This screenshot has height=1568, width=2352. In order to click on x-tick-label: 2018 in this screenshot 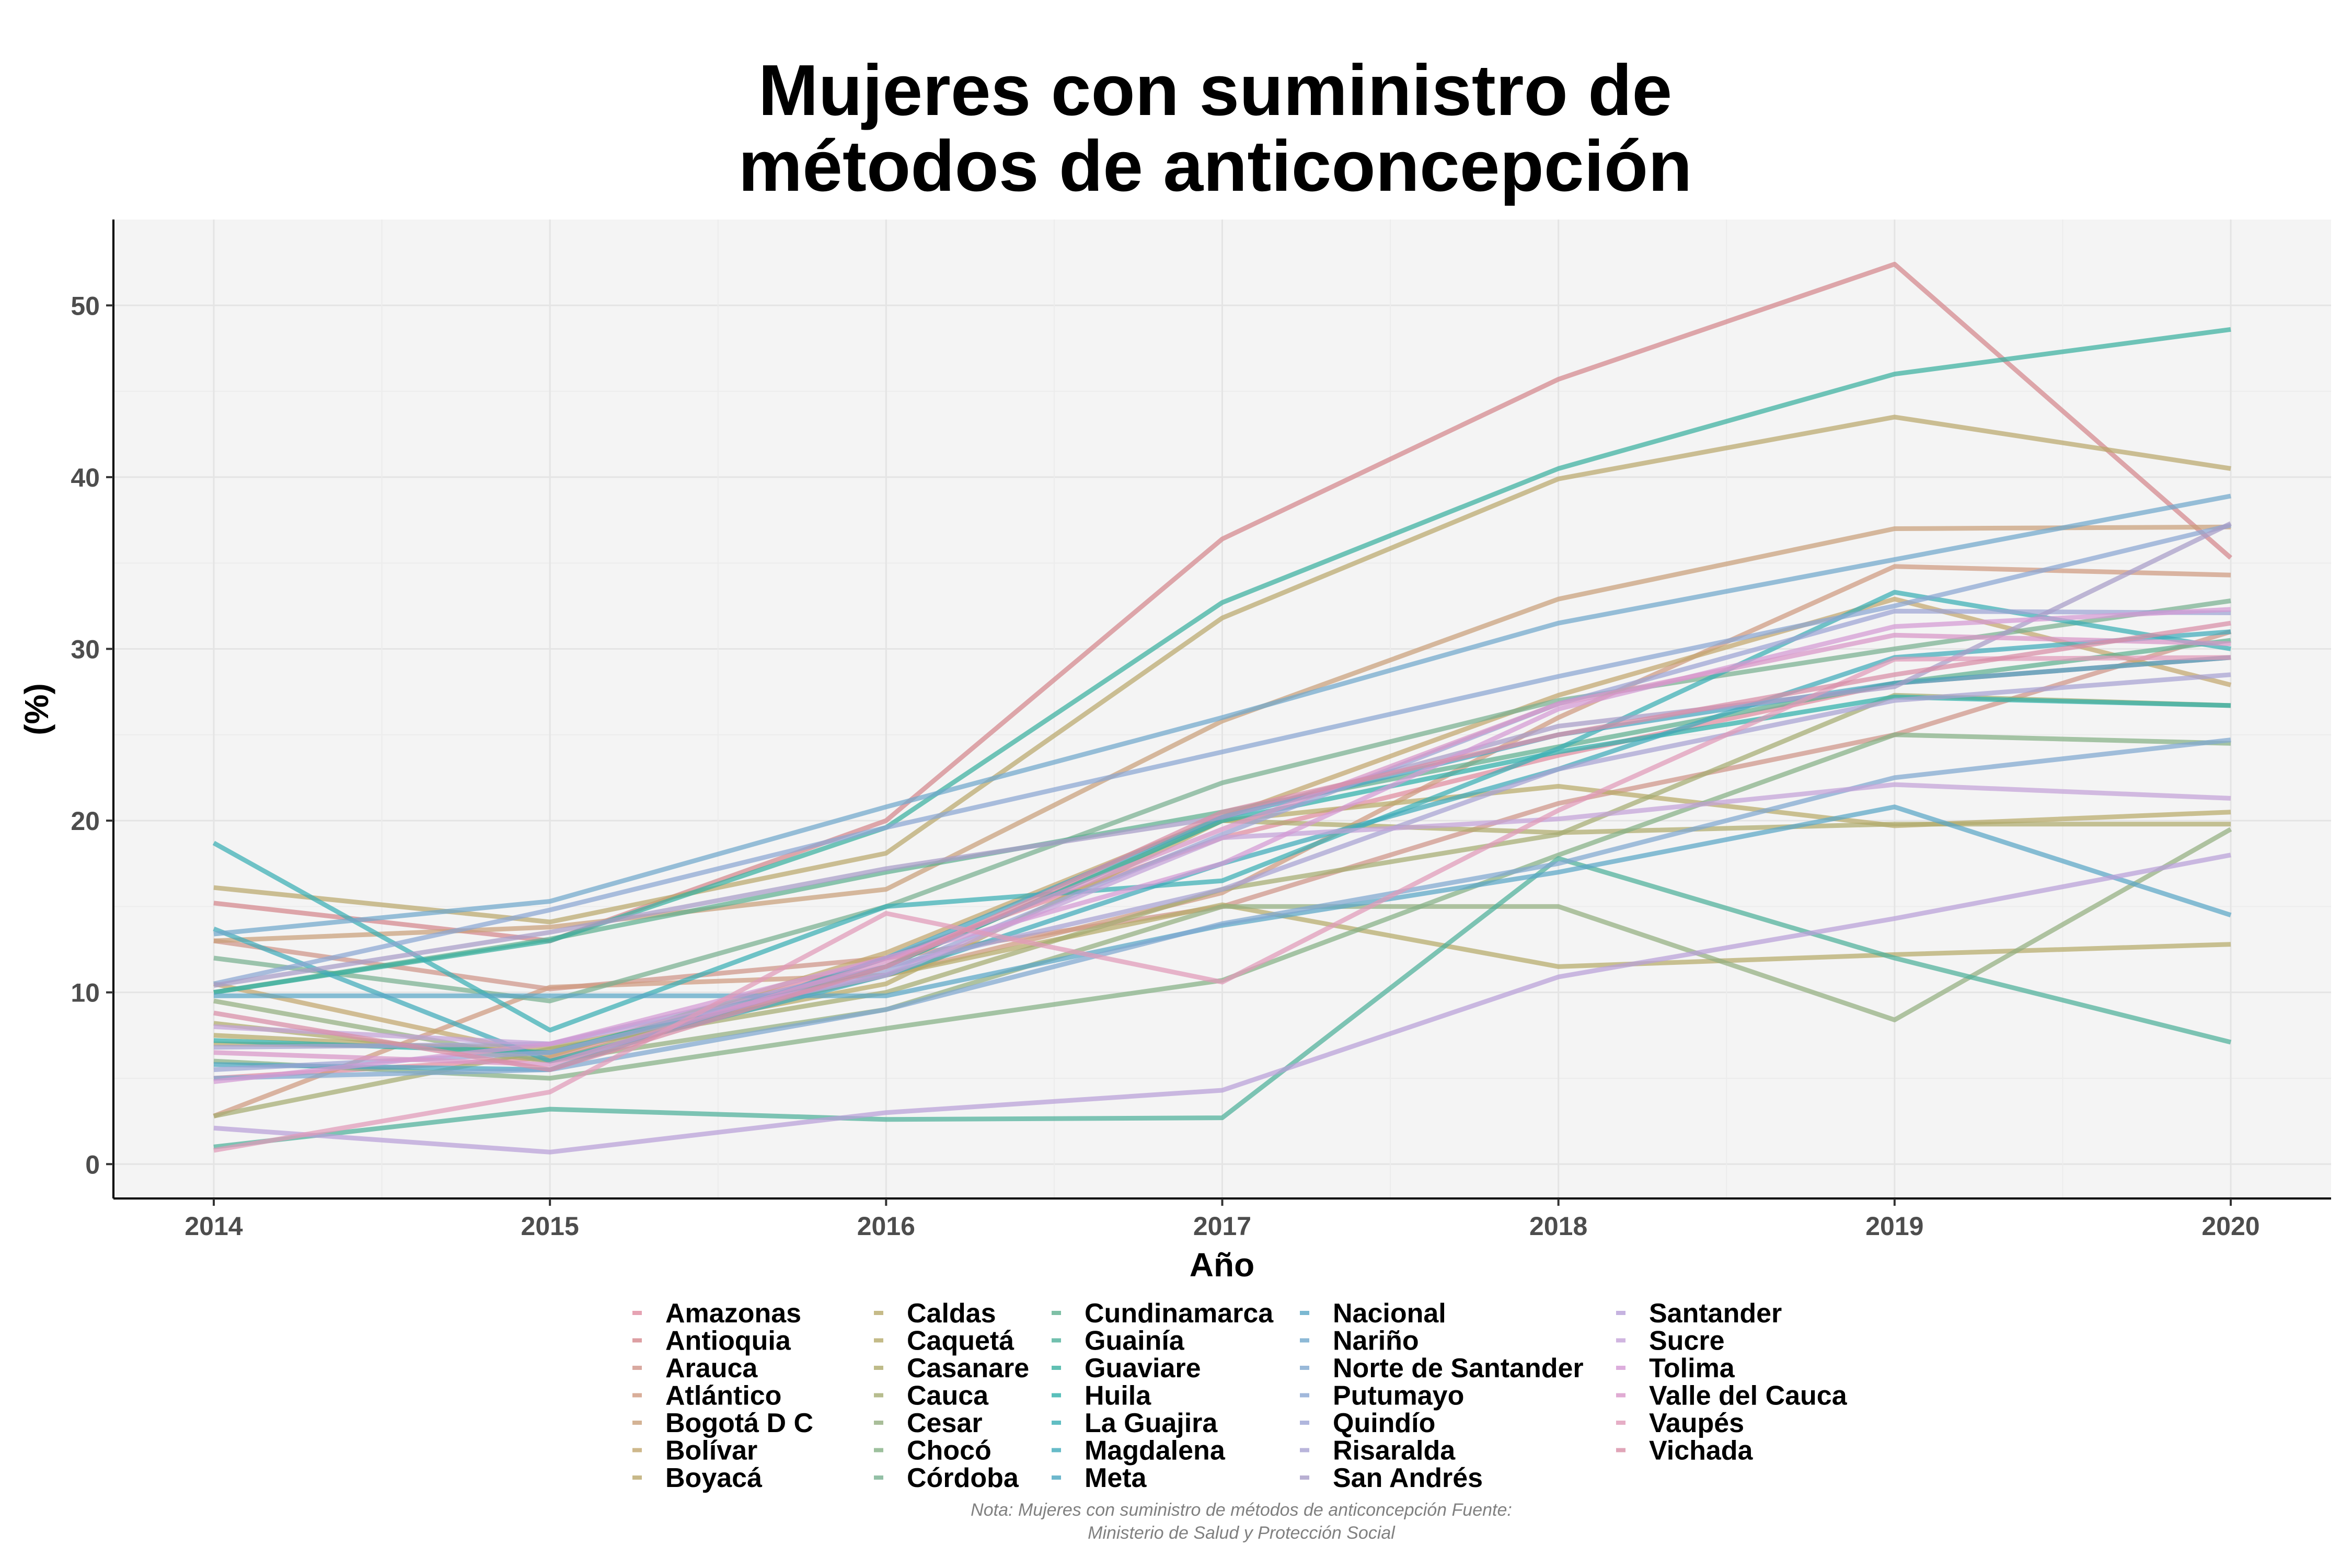, I will do `click(1558, 1226)`.